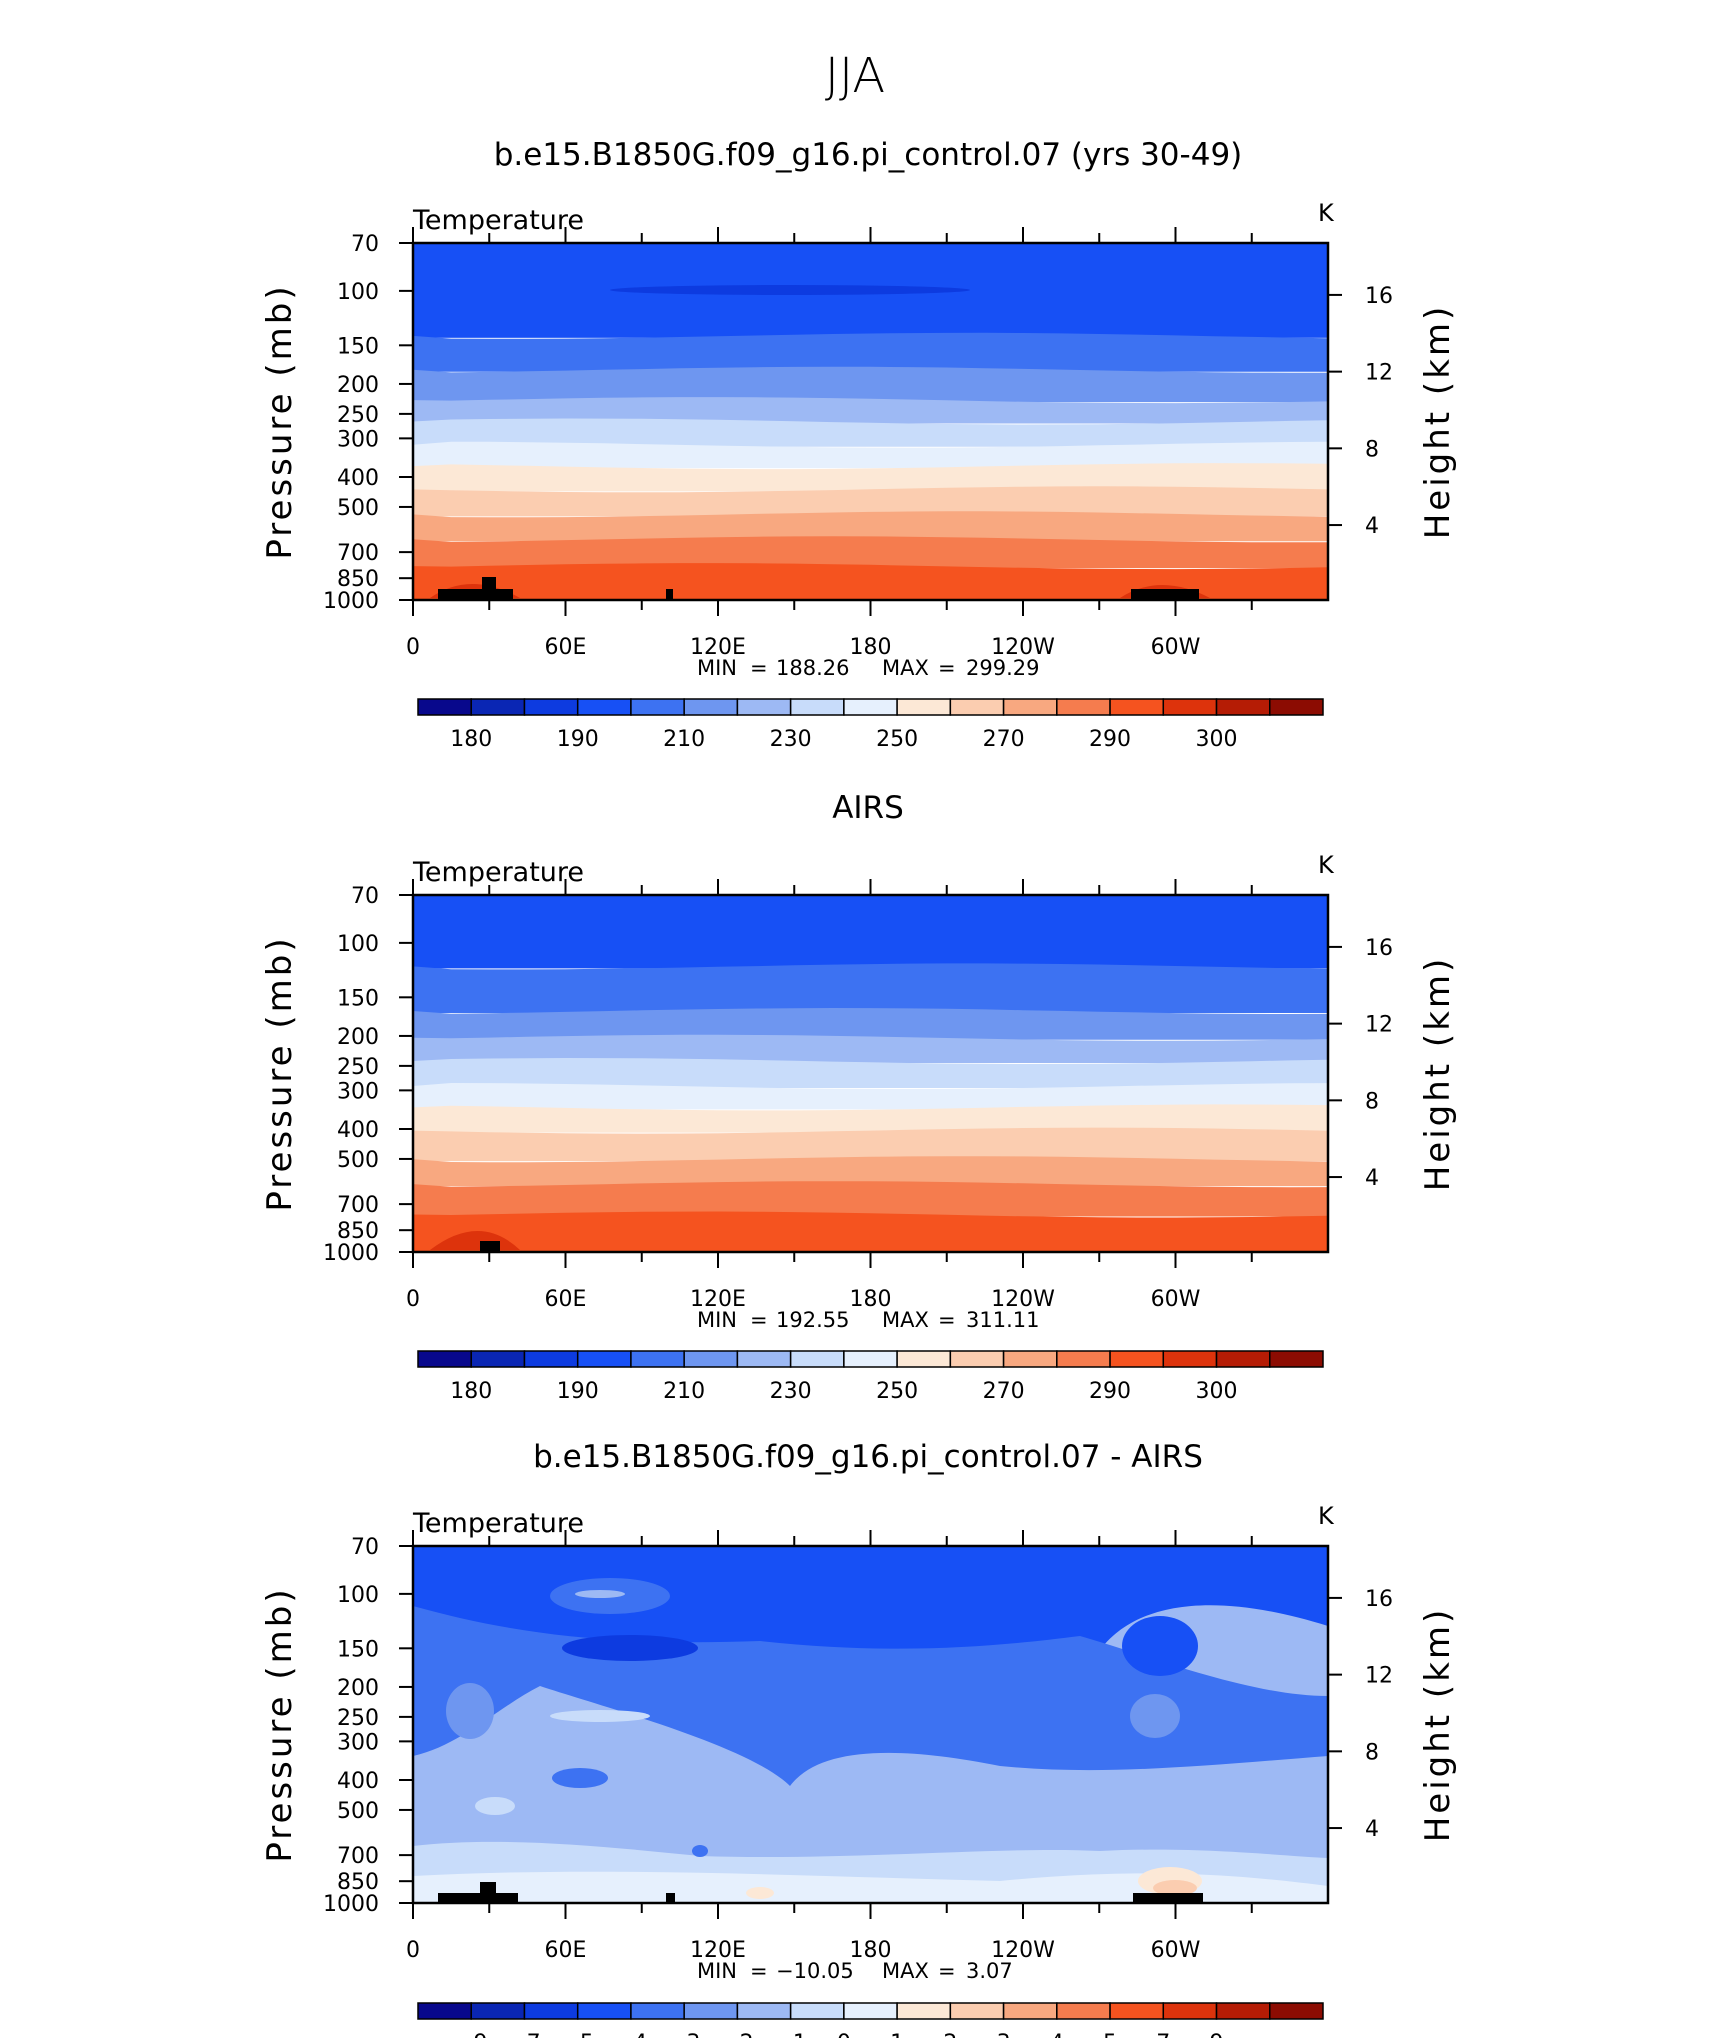 This screenshot has width=1710, height=2038. What do you see at coordinates (947, 1971) in the screenshot?
I see `max-equals: =` at bounding box center [947, 1971].